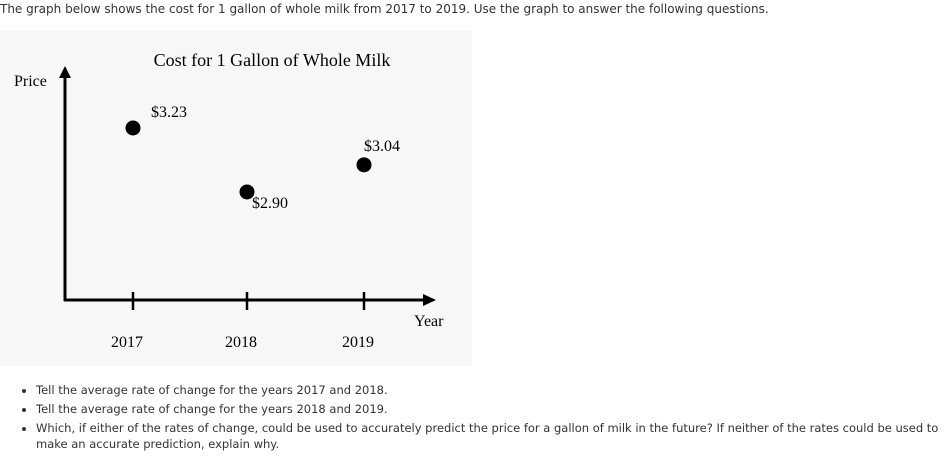 This screenshot has height=464, width=945. Describe the element at coordinates (429, 300) in the screenshot. I see `x-axis-arrow-icon` at that location.